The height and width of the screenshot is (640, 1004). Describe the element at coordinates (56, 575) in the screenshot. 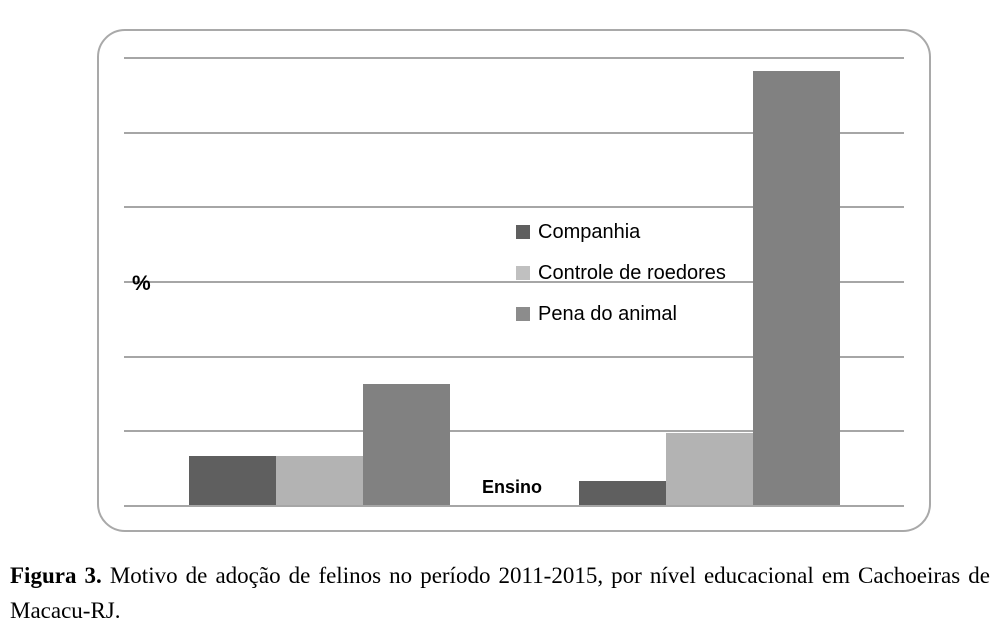

I see `figure-caption-label: Figura 3.` at that location.